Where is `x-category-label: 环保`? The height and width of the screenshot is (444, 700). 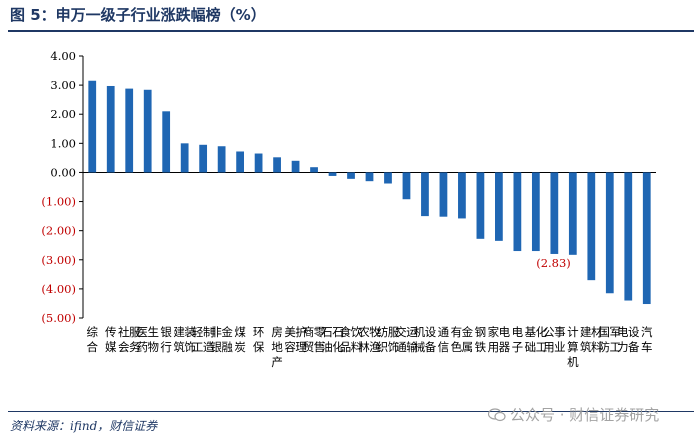
x-category-label: 环保 is located at coordinates (259, 339).